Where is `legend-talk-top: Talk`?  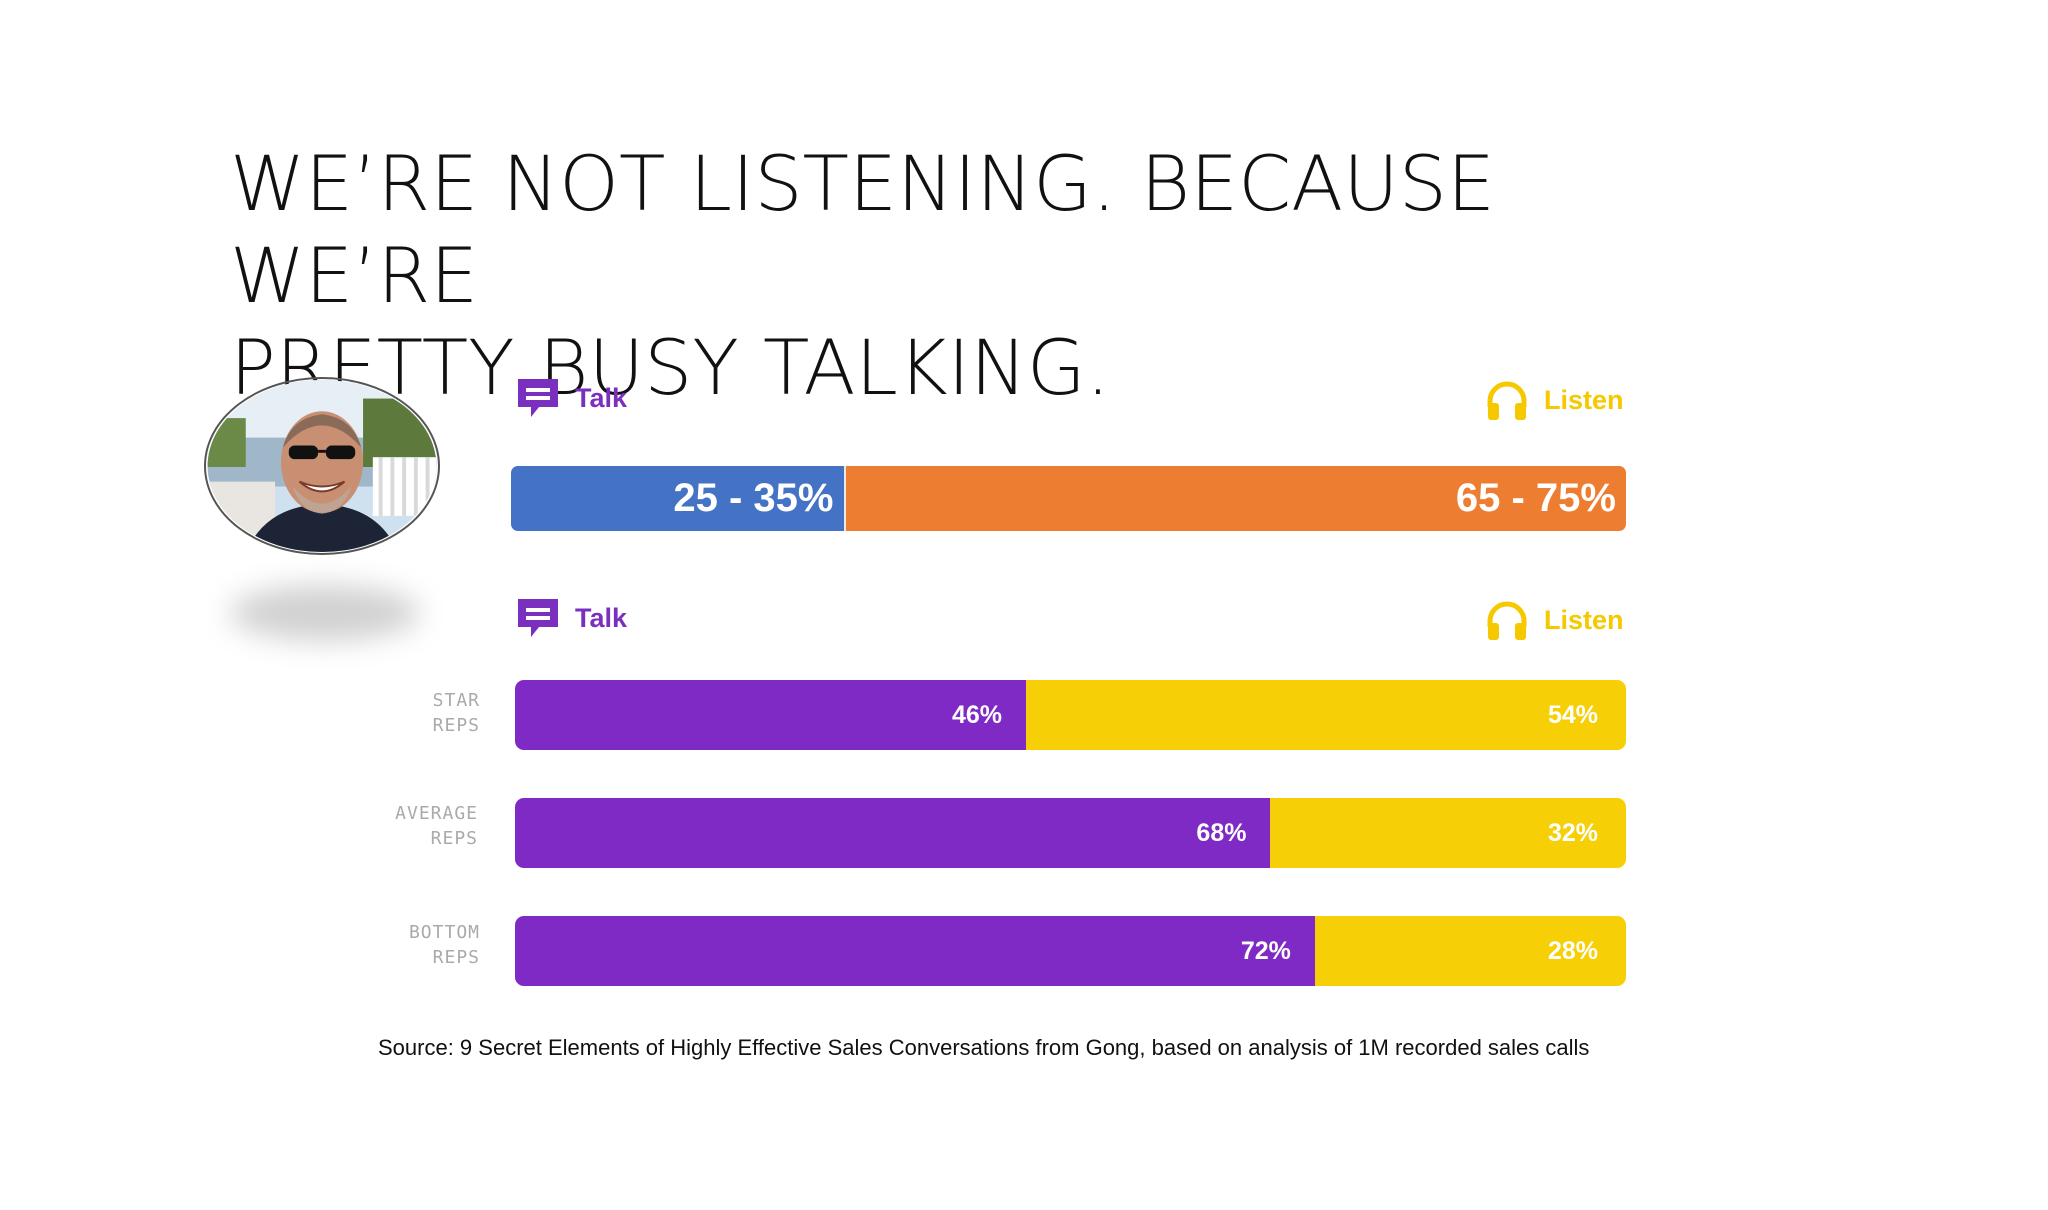 legend-talk-top: Talk is located at coordinates (571, 398).